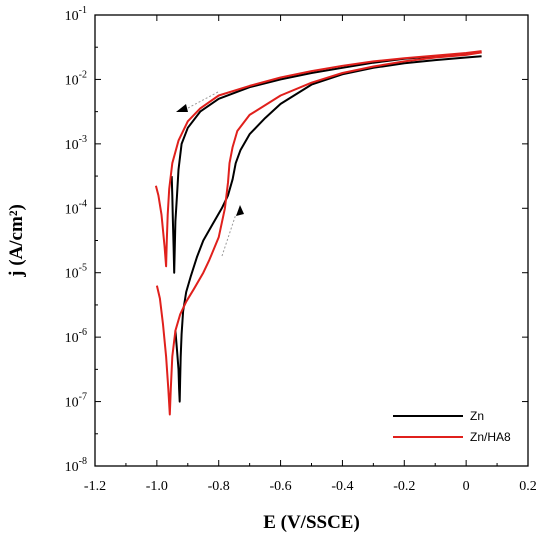 This screenshot has width=550, height=535. What do you see at coordinates (490, 437) in the screenshot?
I see `legend-label-zn-ha8: Zn/HA8` at bounding box center [490, 437].